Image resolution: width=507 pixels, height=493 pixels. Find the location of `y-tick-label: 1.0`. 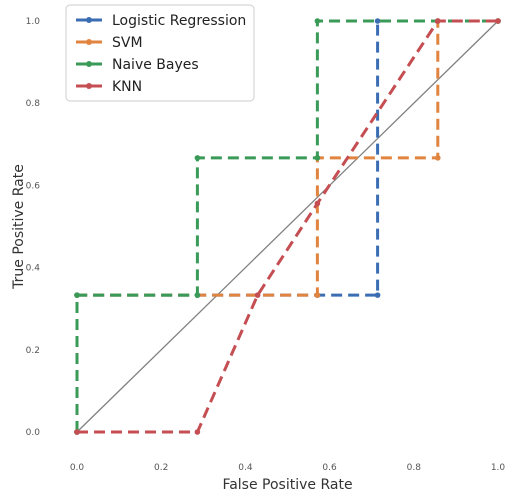

y-tick-label: 1.0 is located at coordinates (33, 22).